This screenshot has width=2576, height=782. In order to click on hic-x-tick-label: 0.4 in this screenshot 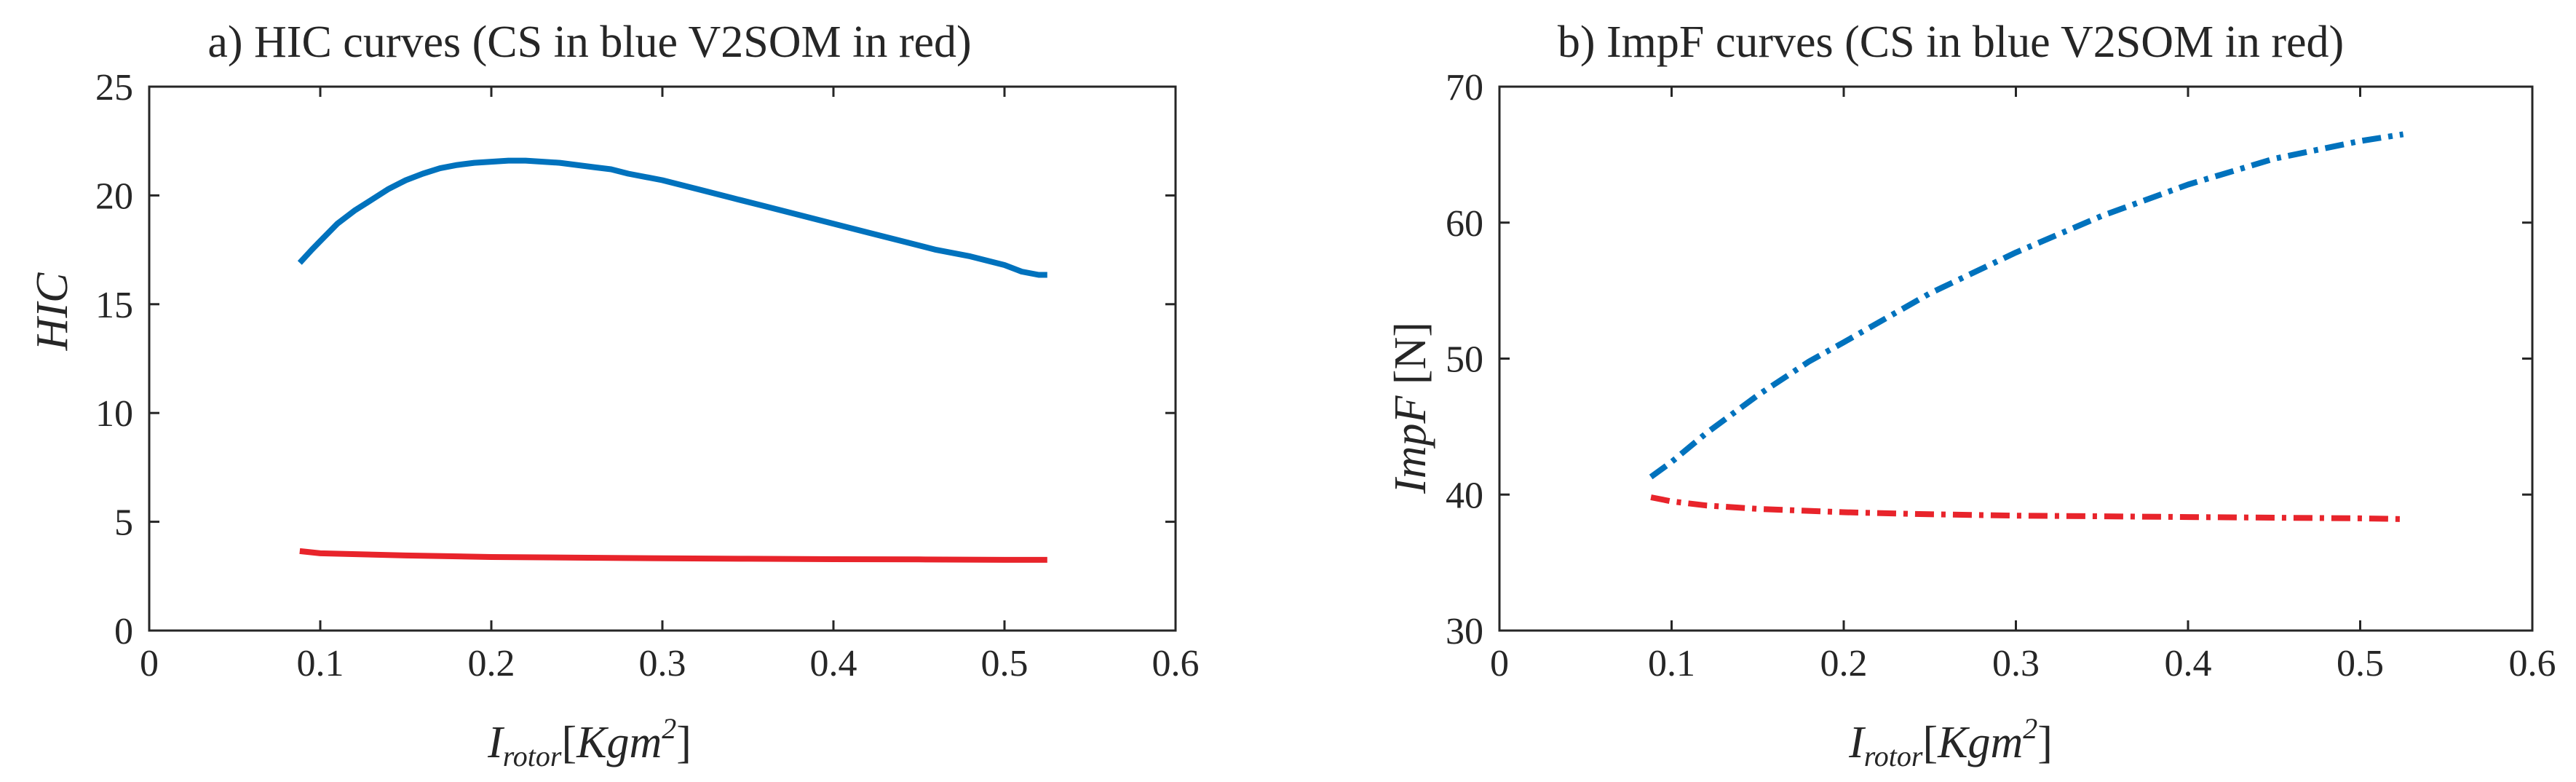, I will do `click(833, 663)`.